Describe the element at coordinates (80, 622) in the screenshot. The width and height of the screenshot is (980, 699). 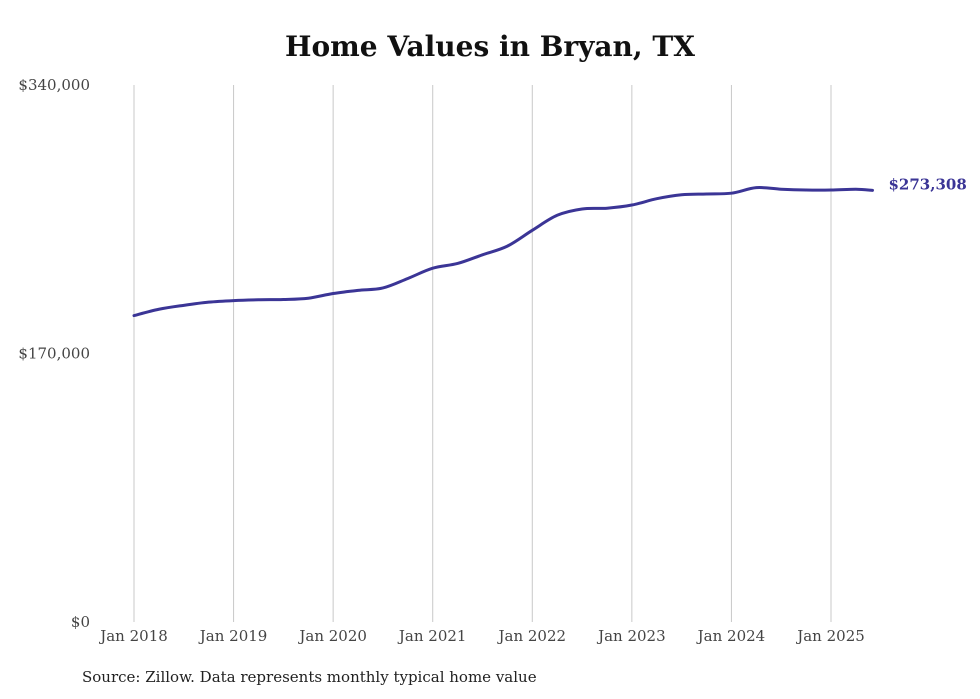
I see `y-tick-label: $0` at that location.